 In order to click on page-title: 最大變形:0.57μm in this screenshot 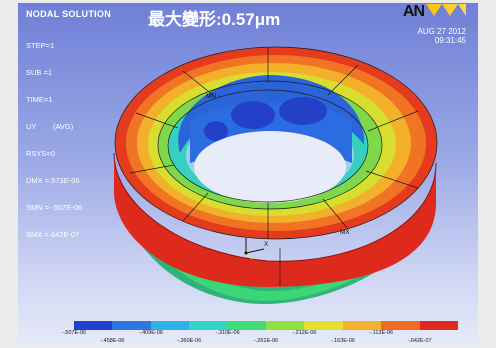, I will do `click(214, 19)`.